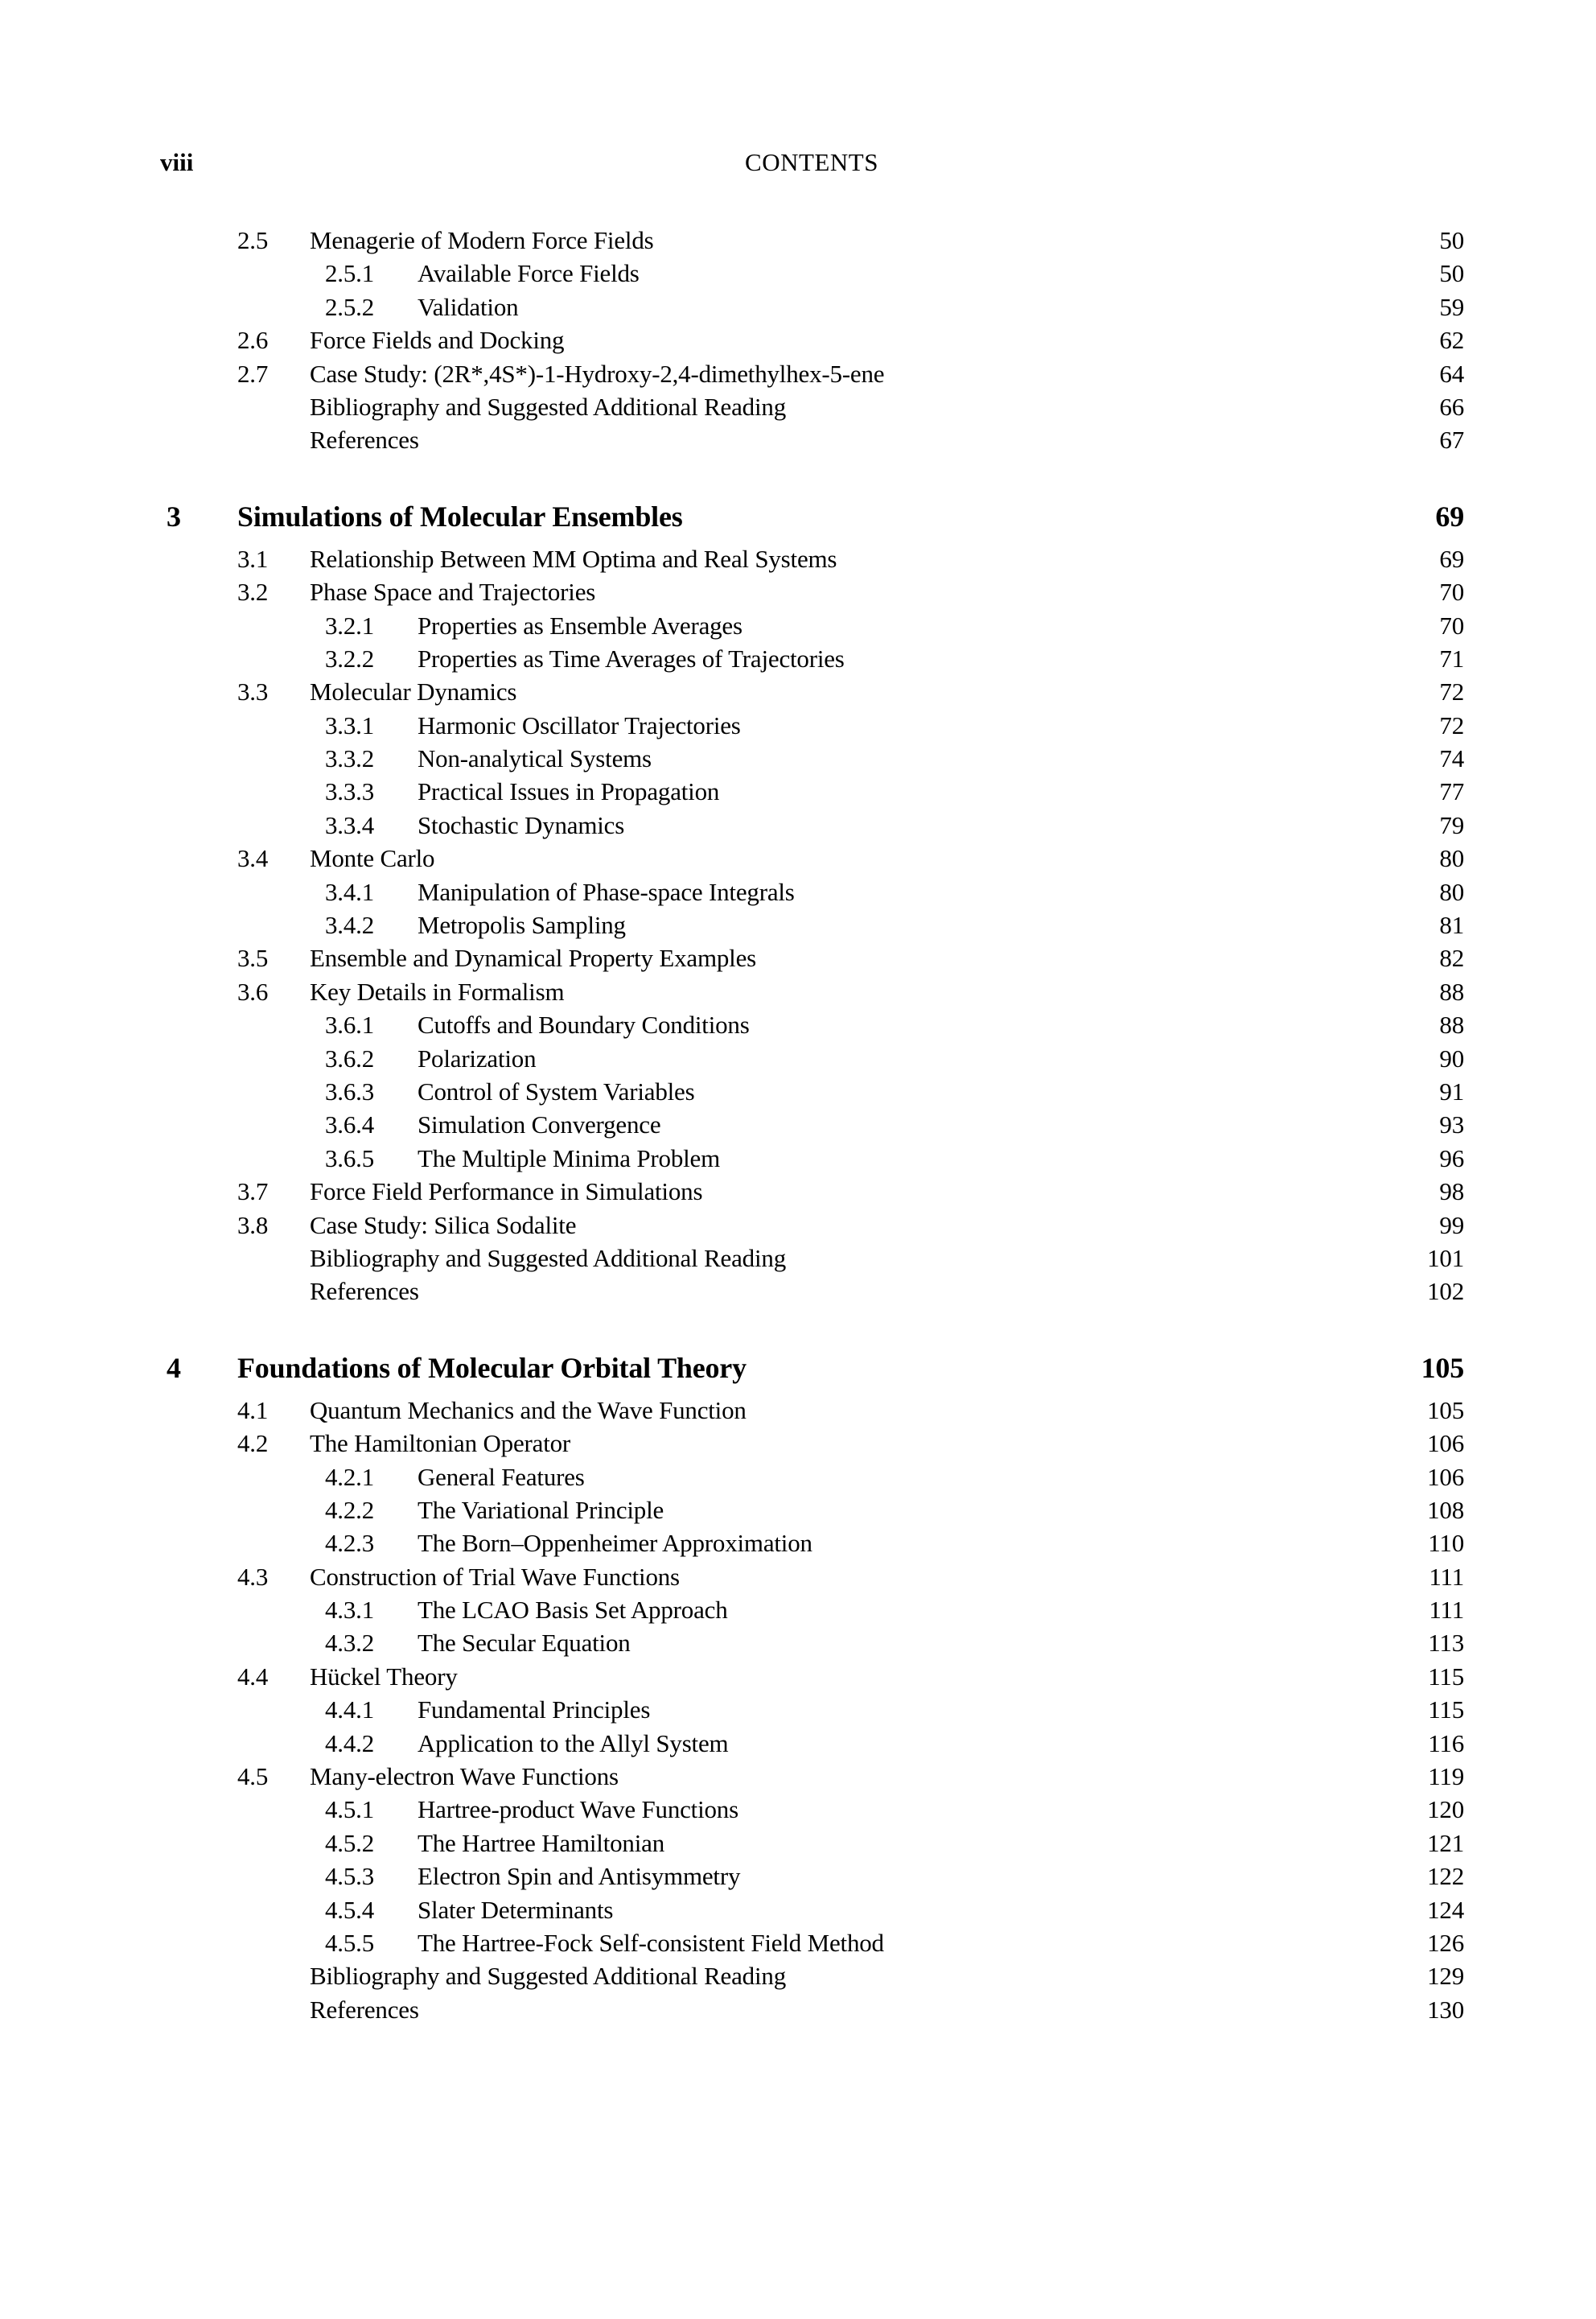 Image resolution: width=1596 pixels, height=2319 pixels. What do you see at coordinates (253, 859) in the screenshot?
I see `toc-entry-number: 3.4` at bounding box center [253, 859].